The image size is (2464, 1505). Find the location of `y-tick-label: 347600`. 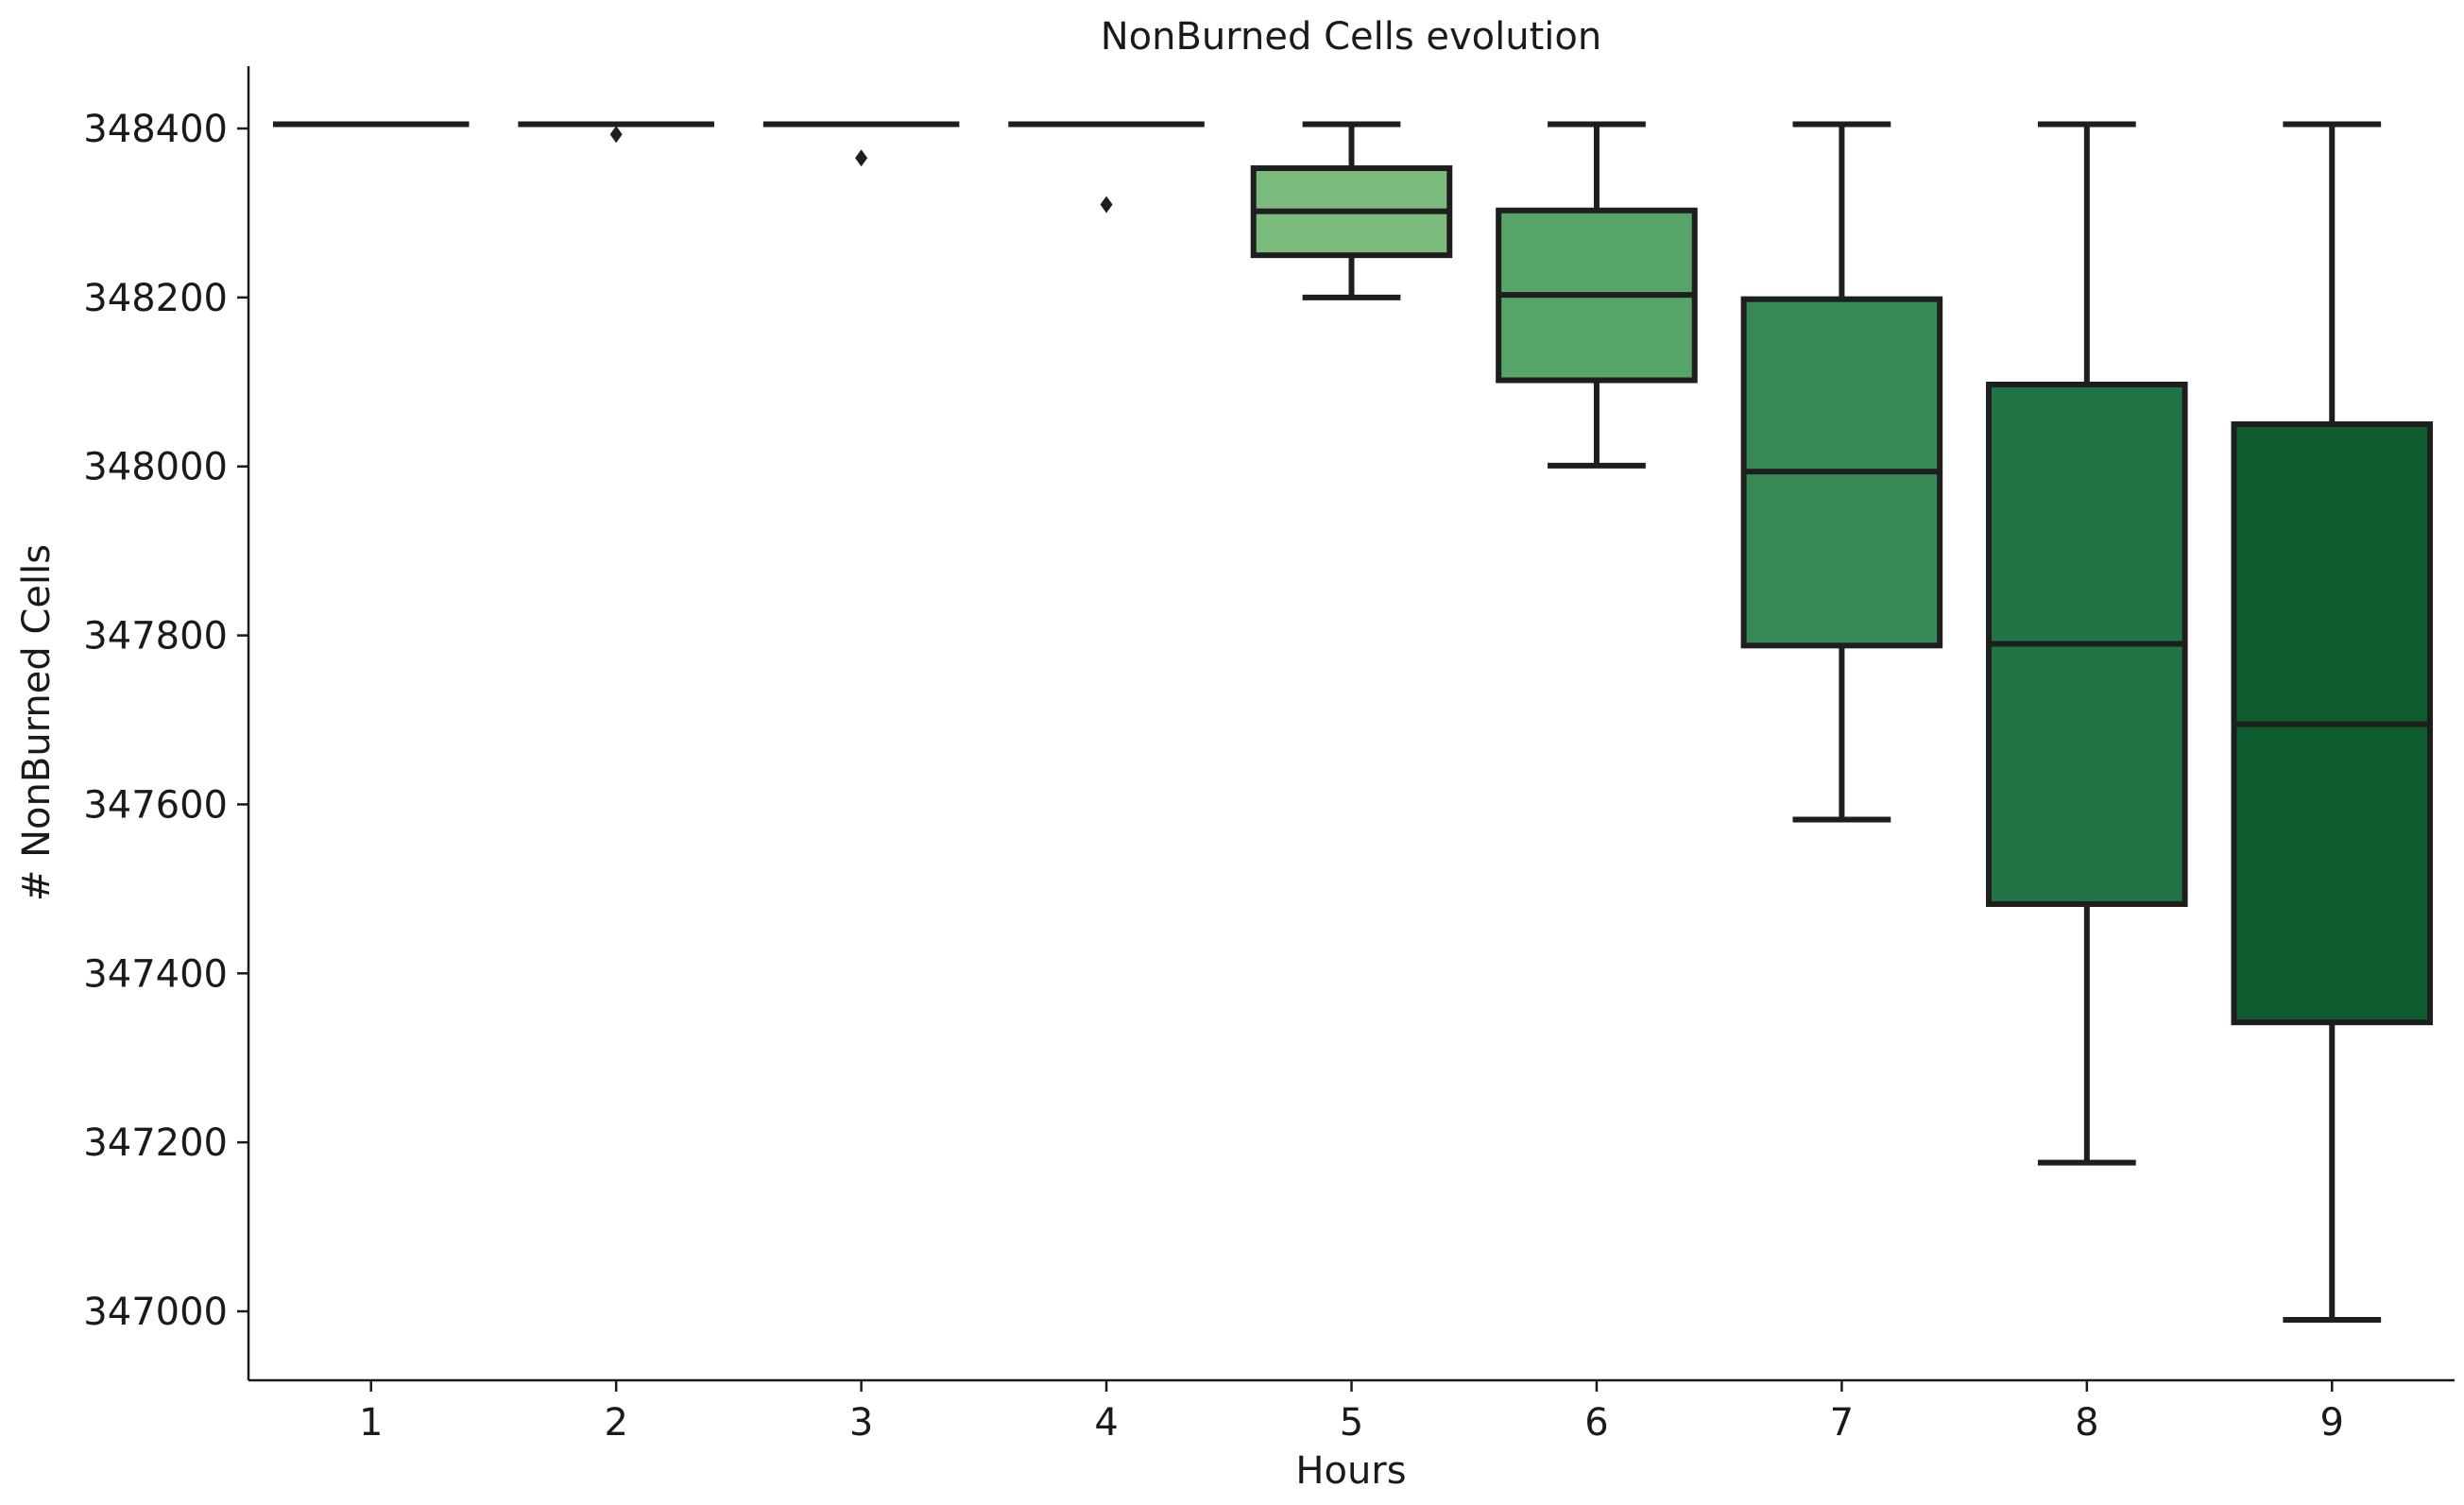

y-tick-label: 347600 is located at coordinates (155, 805).